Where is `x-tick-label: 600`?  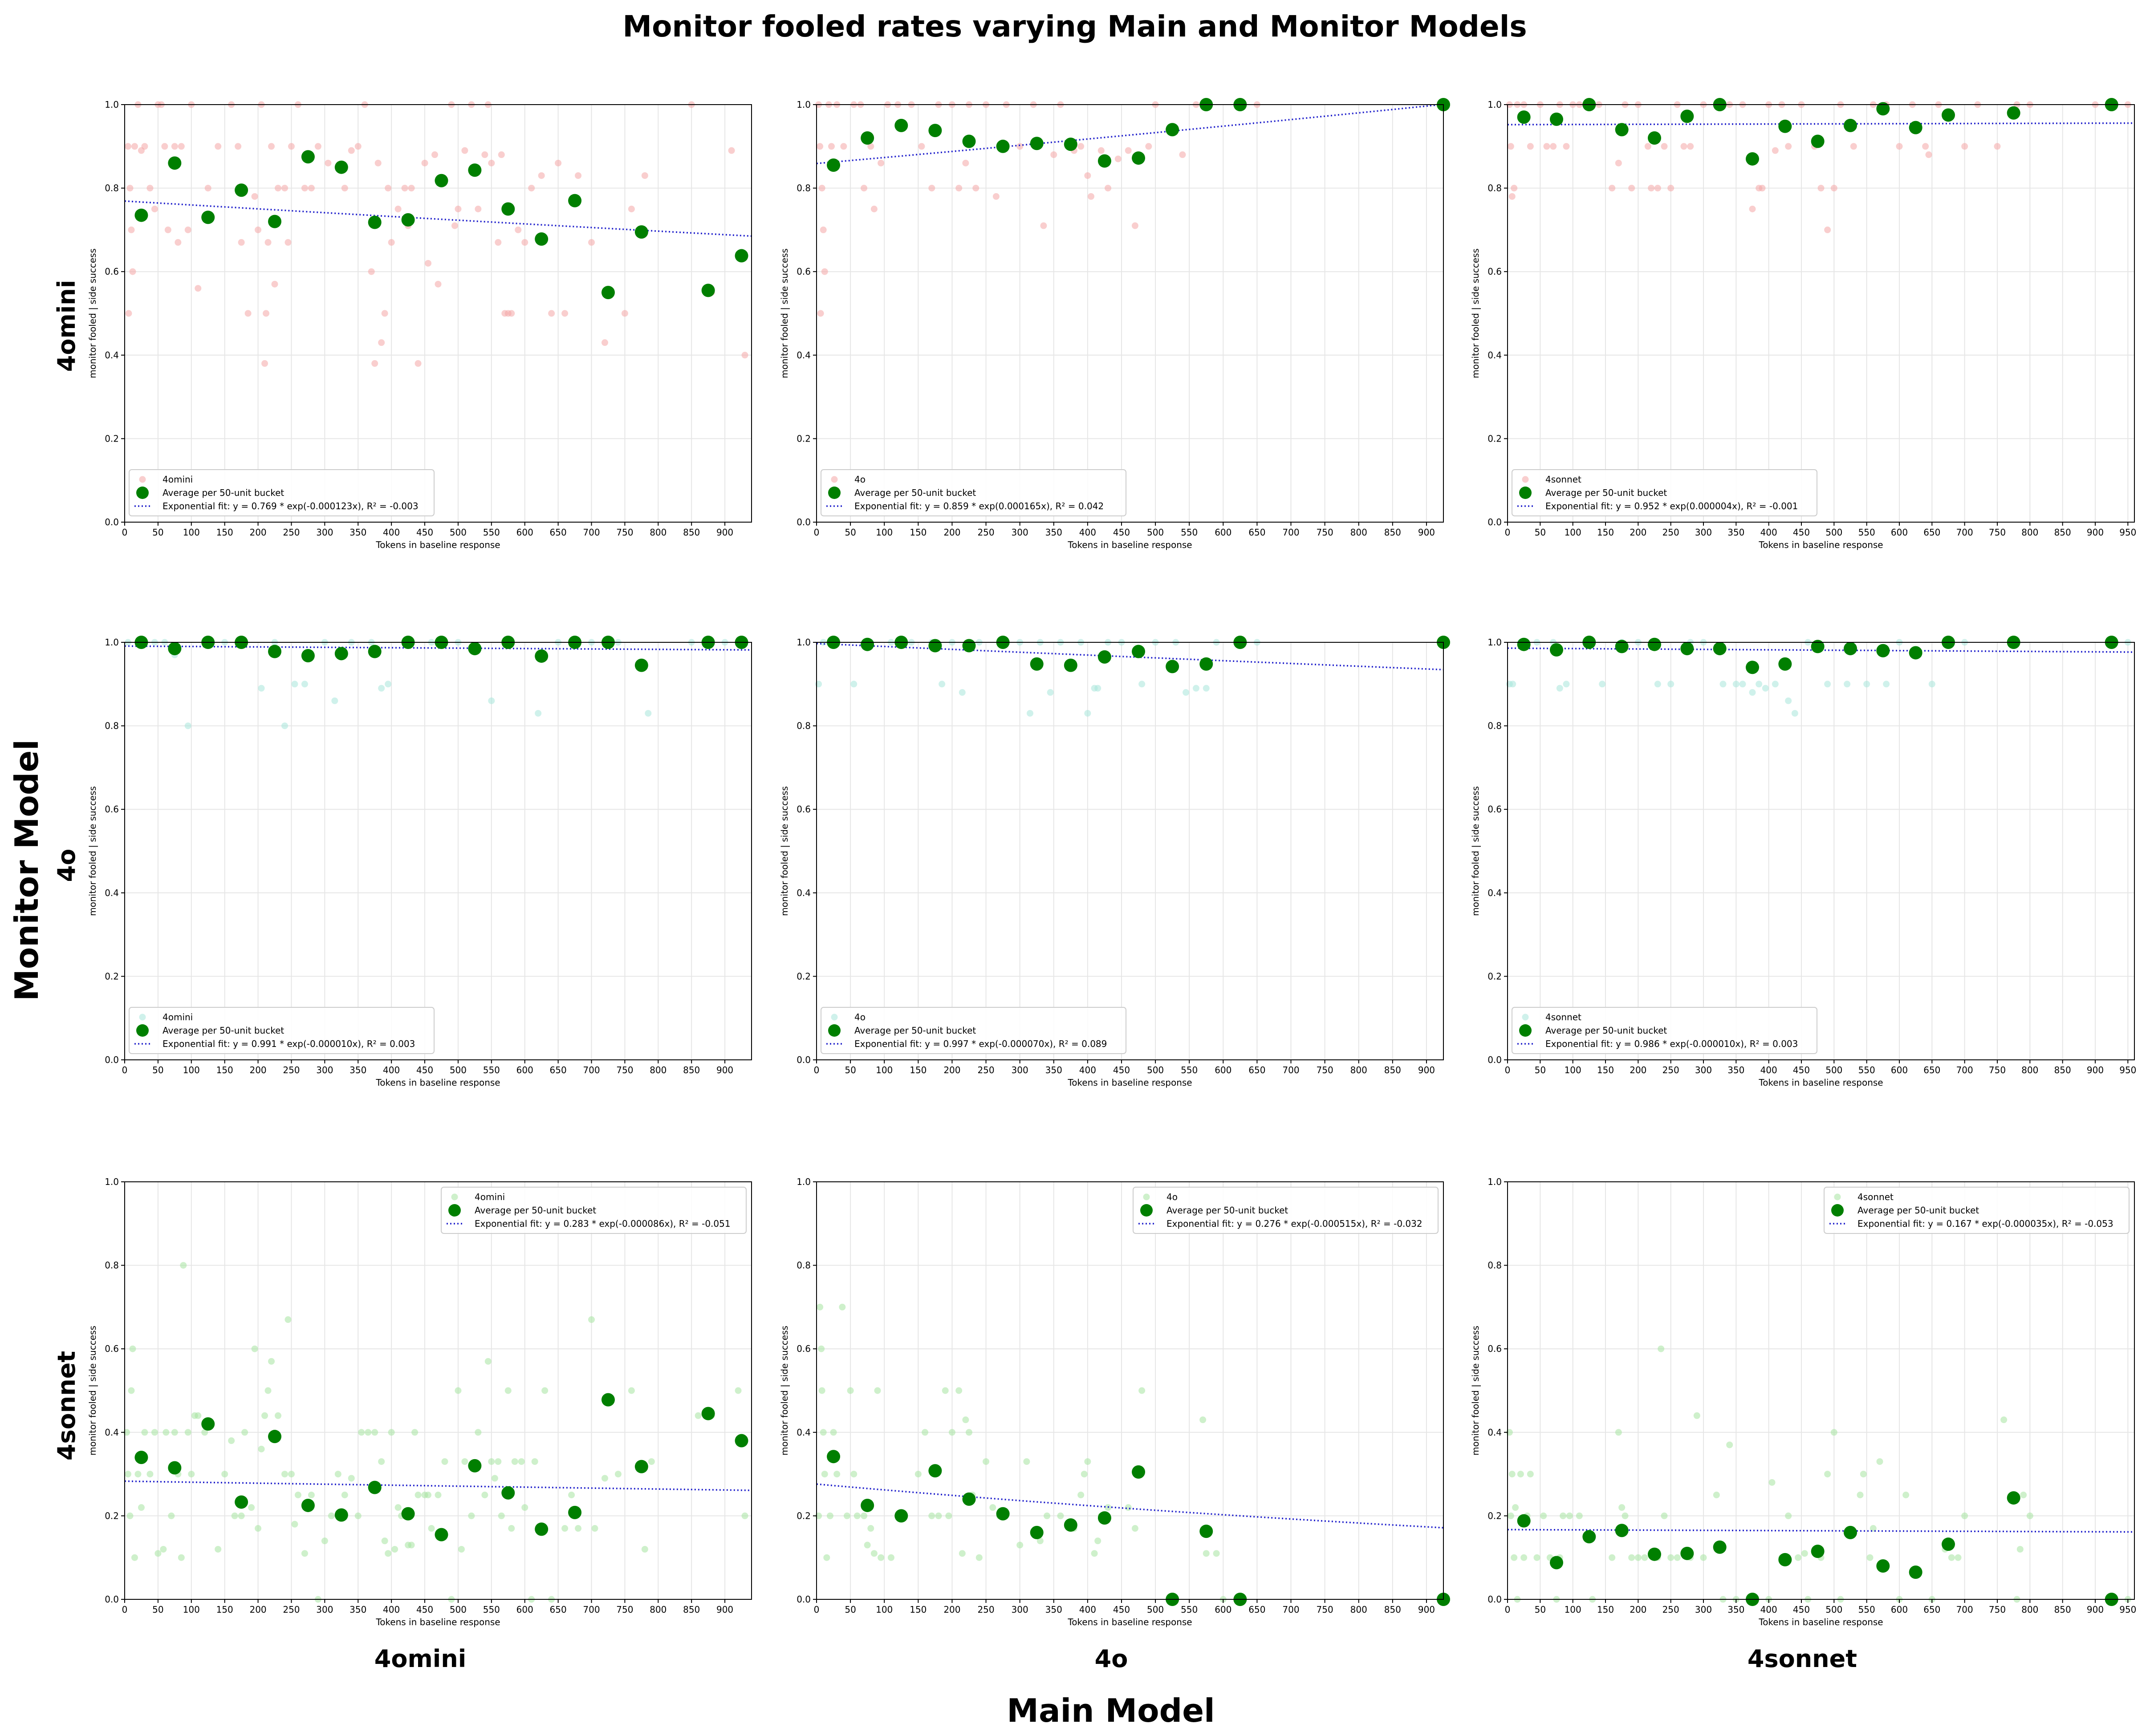 x-tick-label: 600 is located at coordinates (1899, 1070).